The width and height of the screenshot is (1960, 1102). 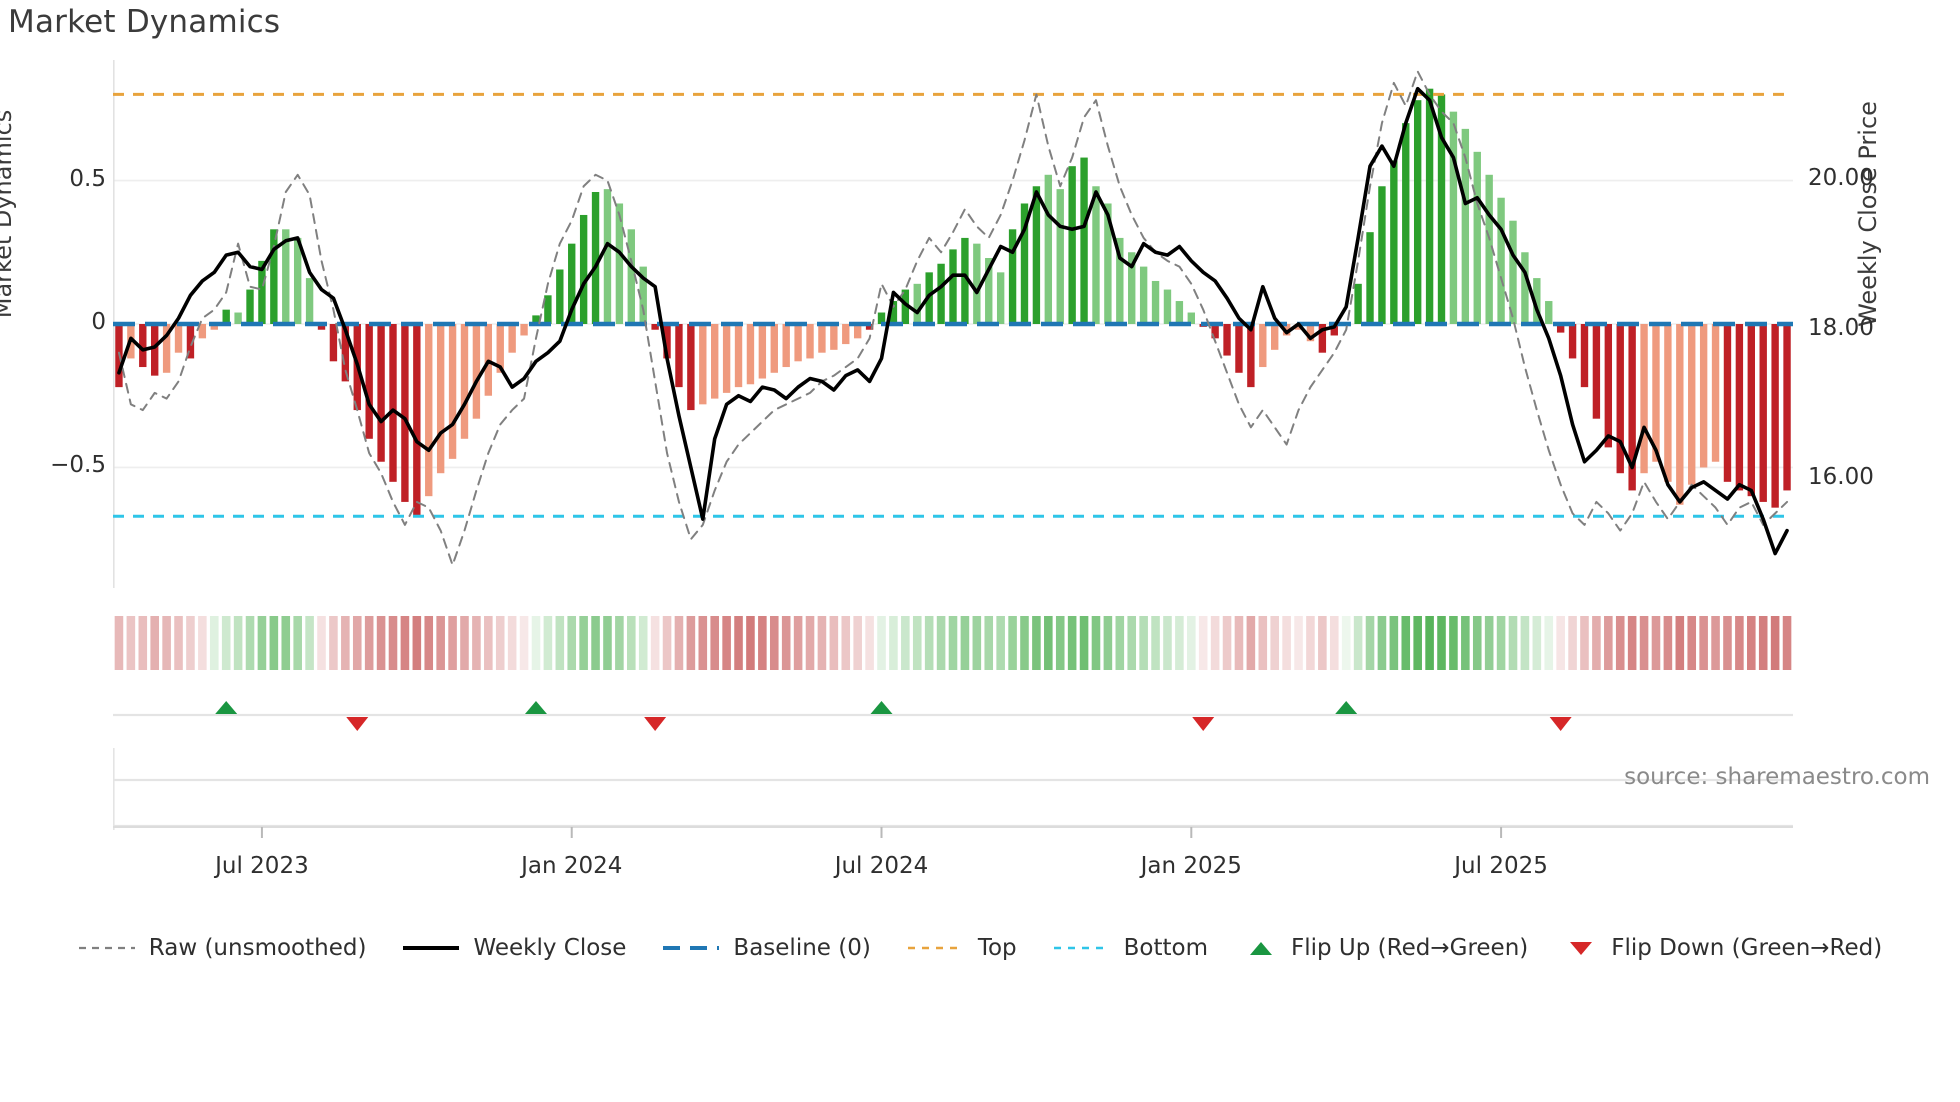 I want to click on legend-item: Baseline (0), so click(x=766, y=948).